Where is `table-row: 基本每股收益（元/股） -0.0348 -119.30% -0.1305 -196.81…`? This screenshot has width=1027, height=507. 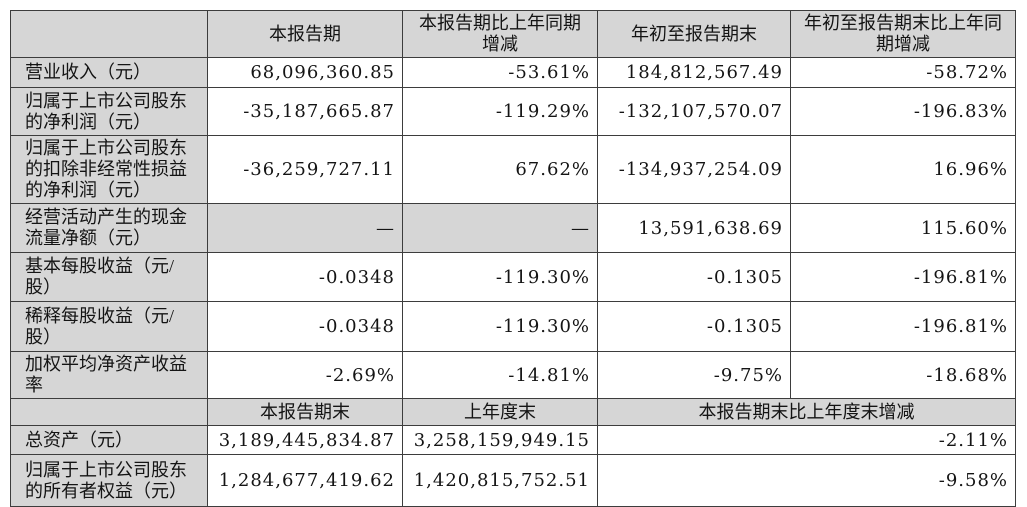 table-row: 基本每股收益（元/股） -0.0348 -119.30% -0.1305 -196.81… is located at coordinates (513, 277).